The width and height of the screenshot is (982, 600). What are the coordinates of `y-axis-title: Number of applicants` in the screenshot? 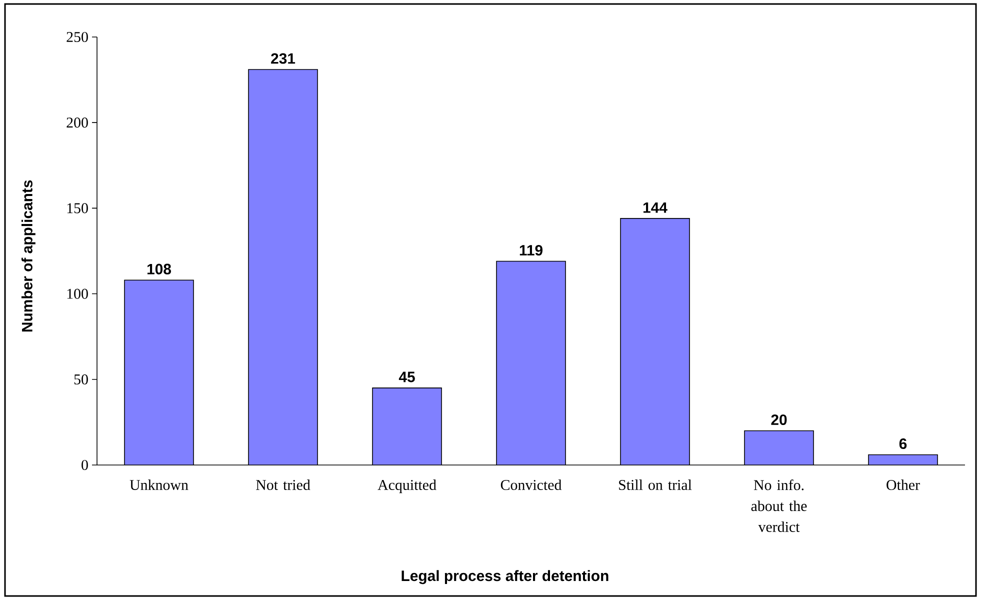 It's located at (28, 256).